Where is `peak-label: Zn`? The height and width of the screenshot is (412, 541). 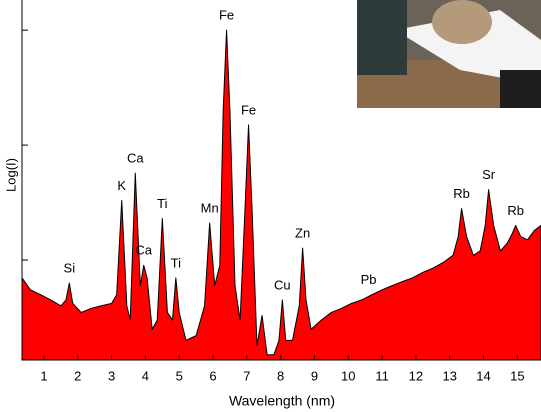 peak-label: Zn is located at coordinates (302, 233).